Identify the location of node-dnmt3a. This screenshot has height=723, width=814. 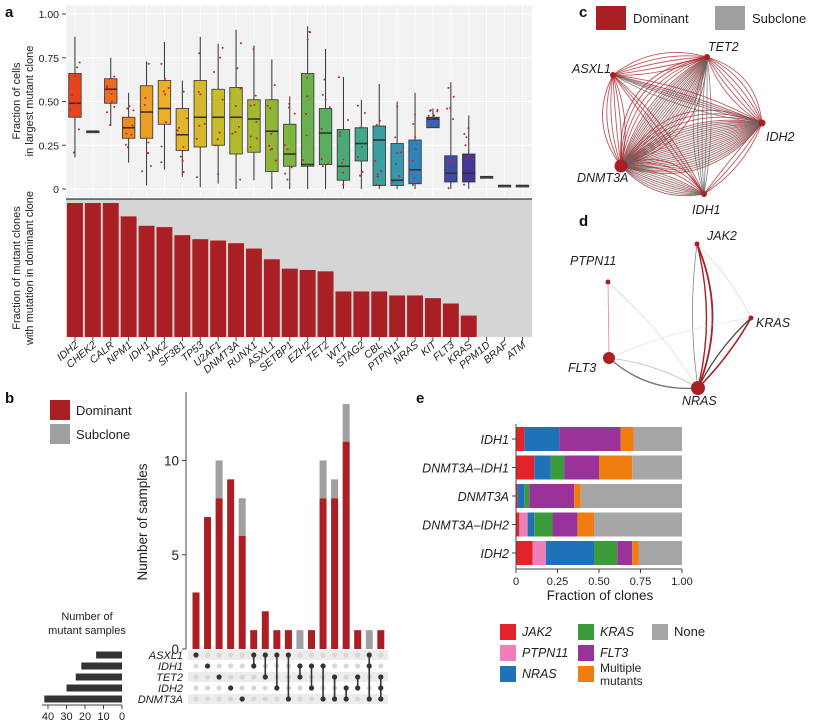
(621, 166).